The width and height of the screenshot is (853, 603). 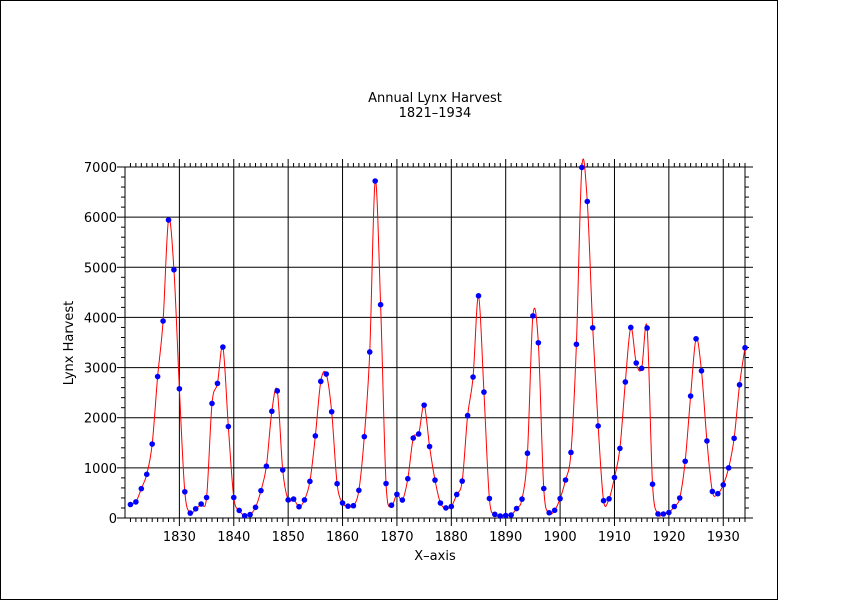 What do you see at coordinates (668, 537) in the screenshot?
I see `x-tick-label: 1920` at bounding box center [668, 537].